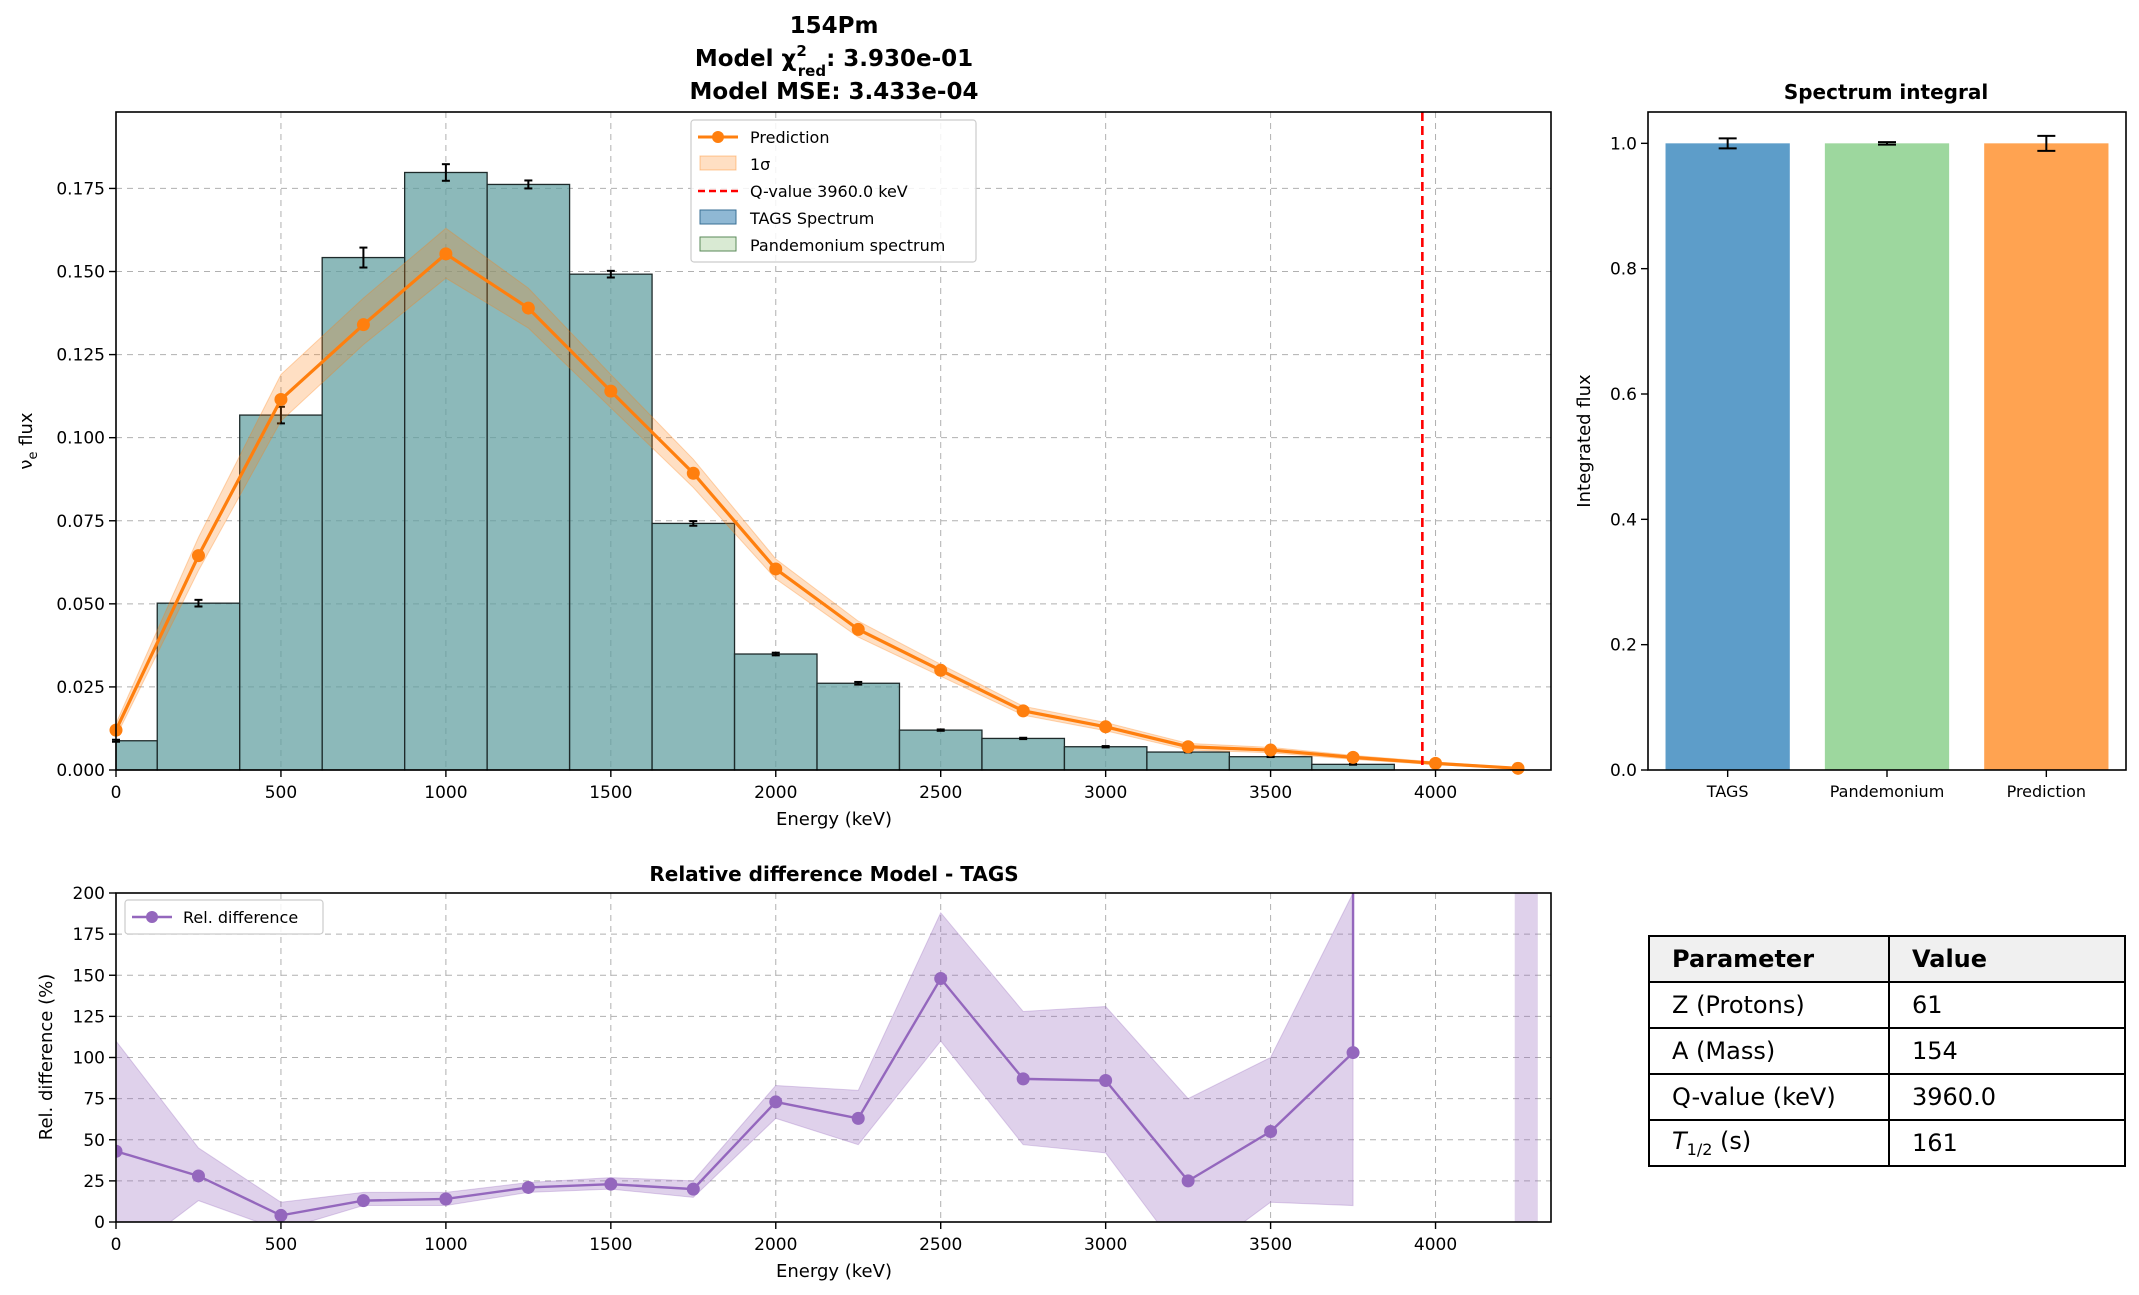  I want to click on integral-xticks: TAGS Pandemonium Prediction, so click(1896, 785).